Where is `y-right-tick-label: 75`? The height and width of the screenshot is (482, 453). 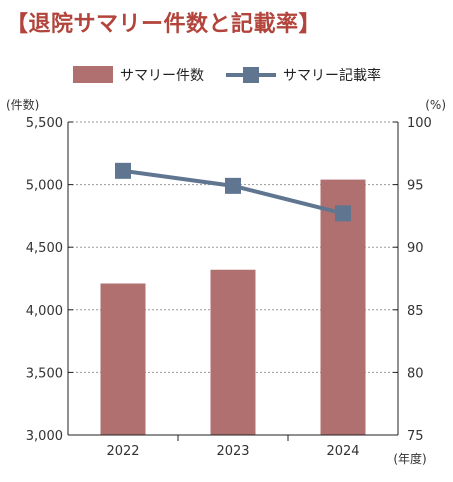
y-right-tick-label: 75 is located at coordinates (415, 436).